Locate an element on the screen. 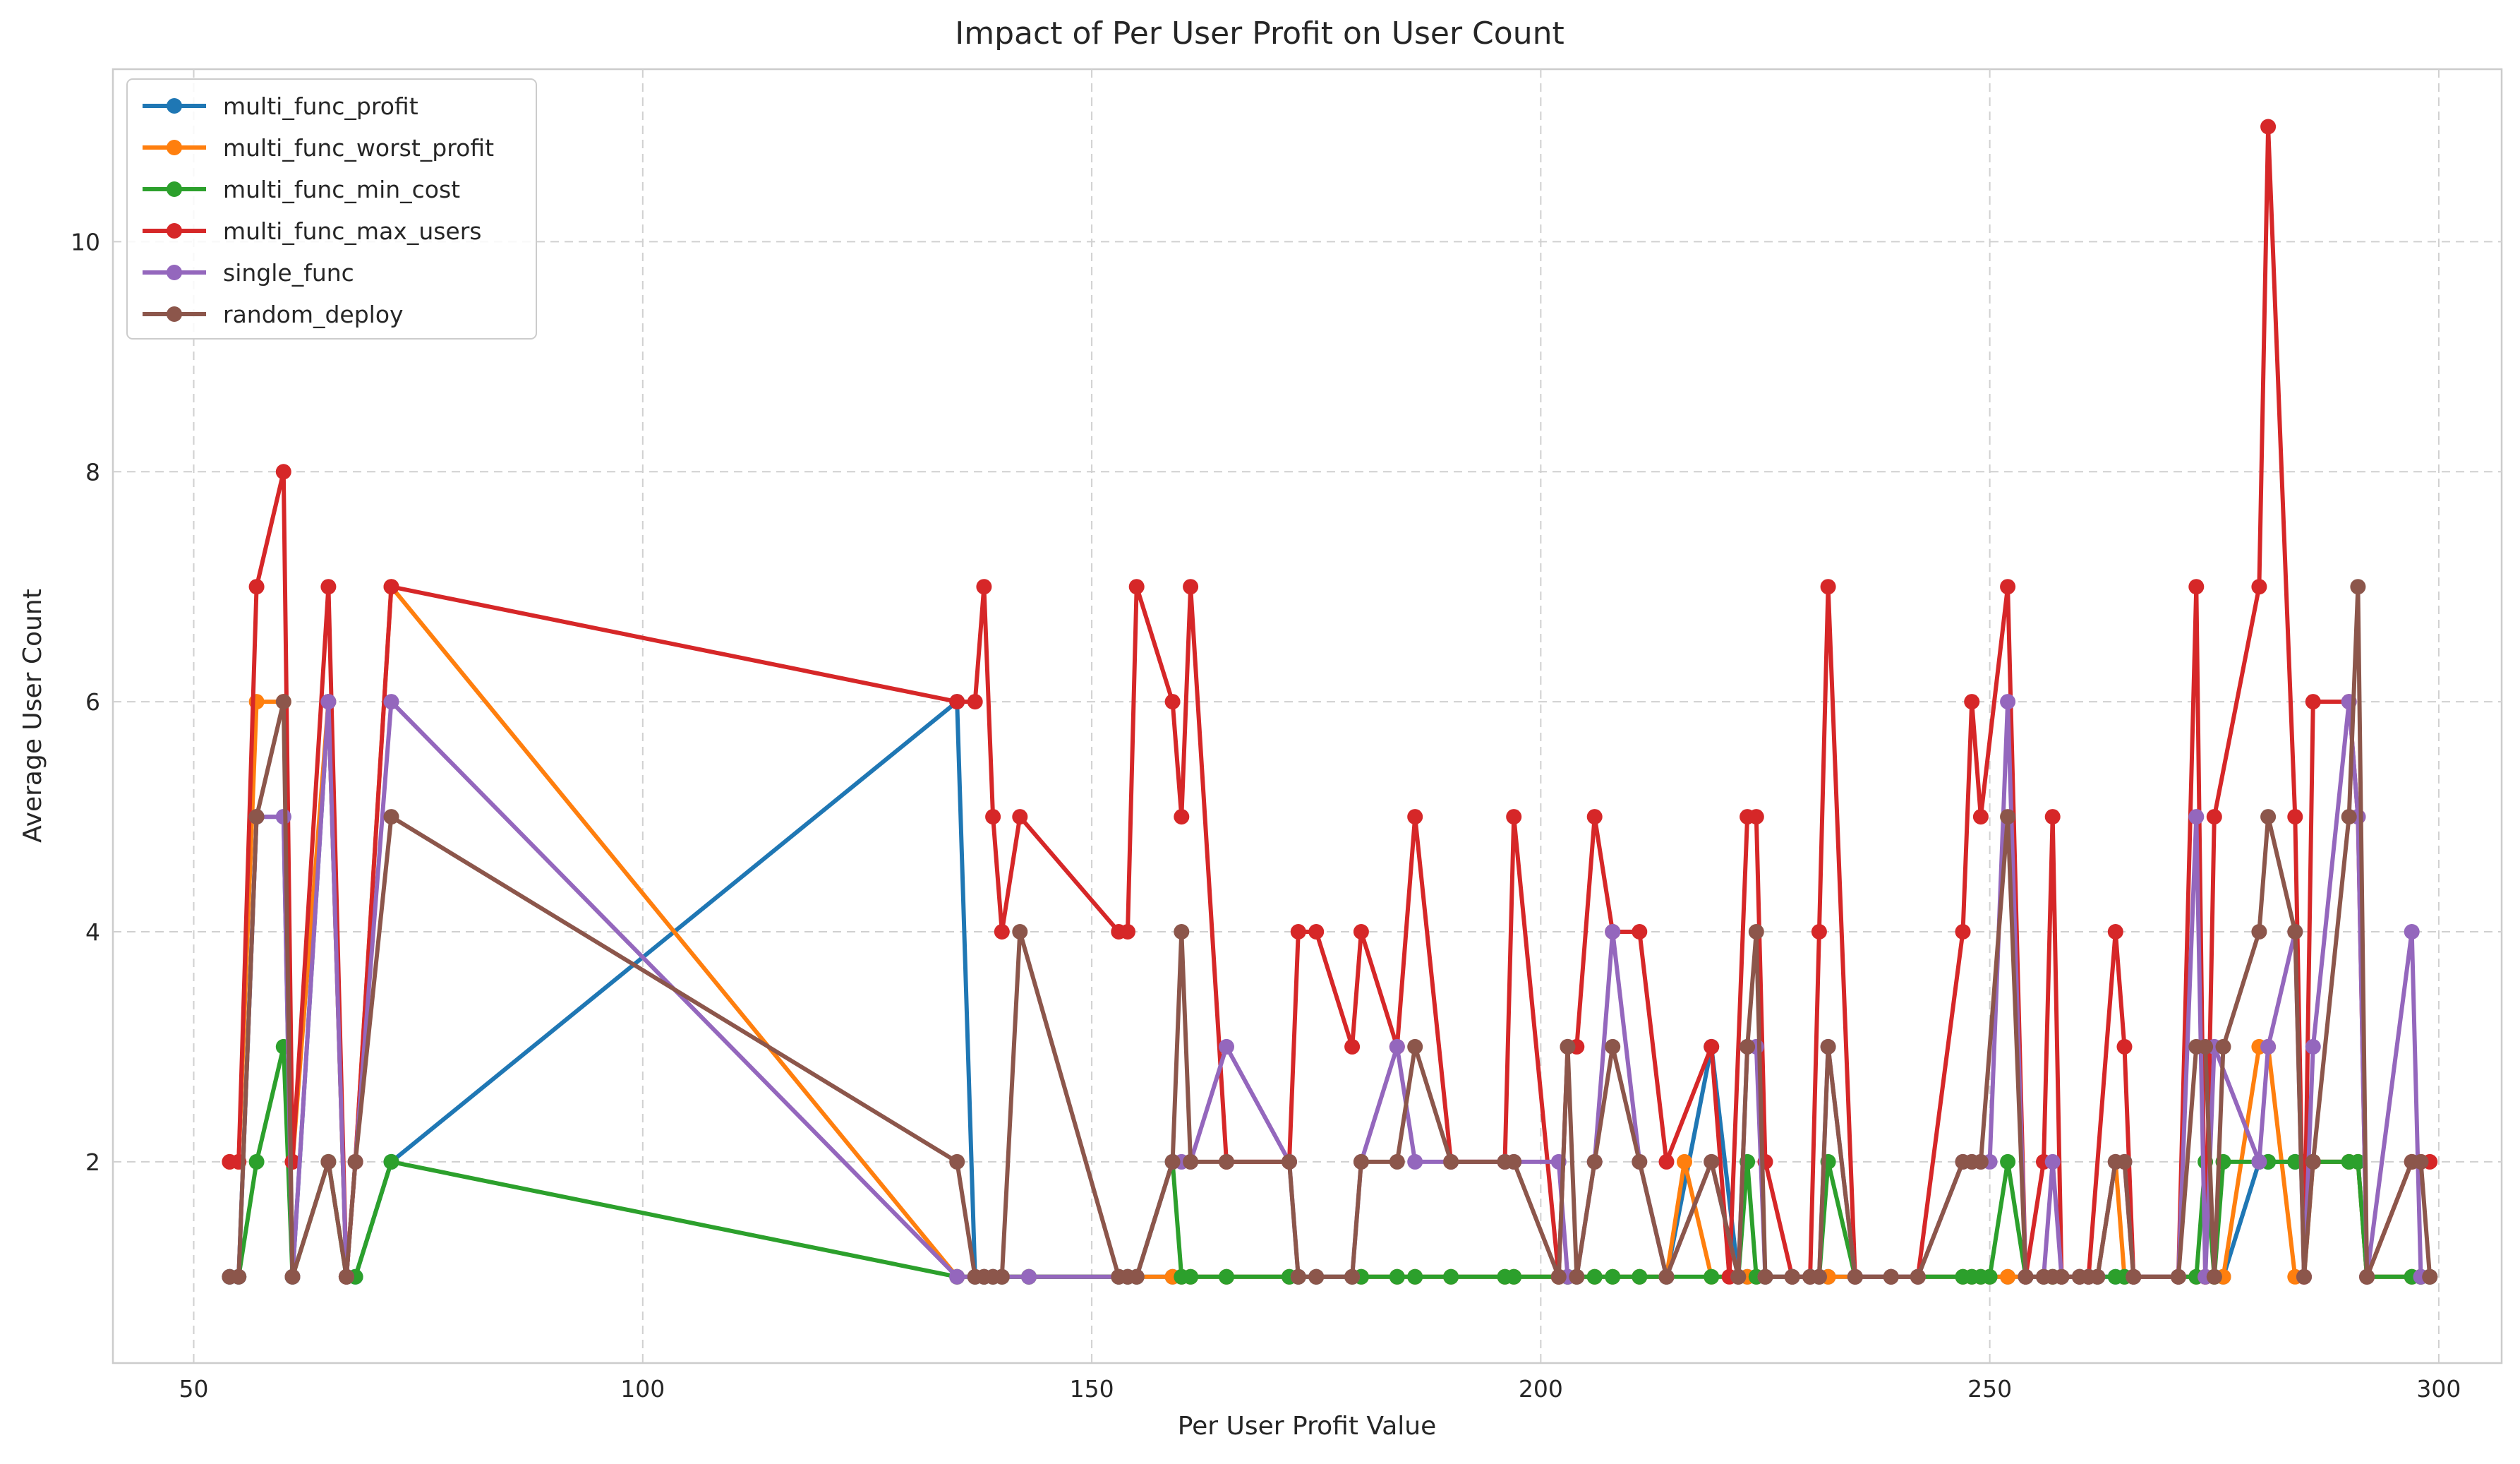 The image size is (2520, 1464). x-tick-label: 150 is located at coordinates (1092, 1389).